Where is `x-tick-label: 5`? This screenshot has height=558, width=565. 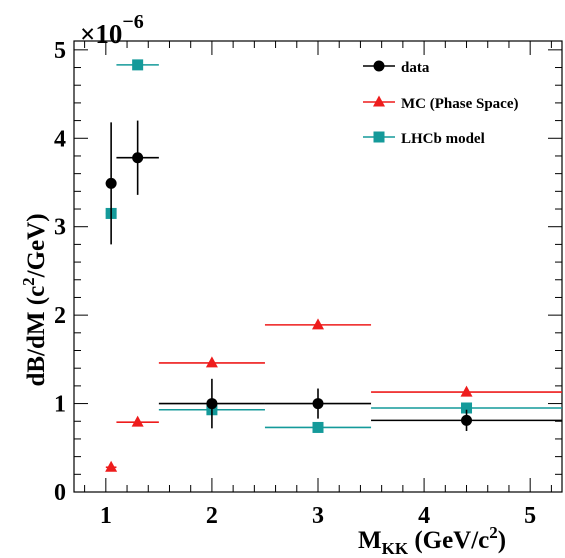 x-tick-label: 5 is located at coordinates (530, 516).